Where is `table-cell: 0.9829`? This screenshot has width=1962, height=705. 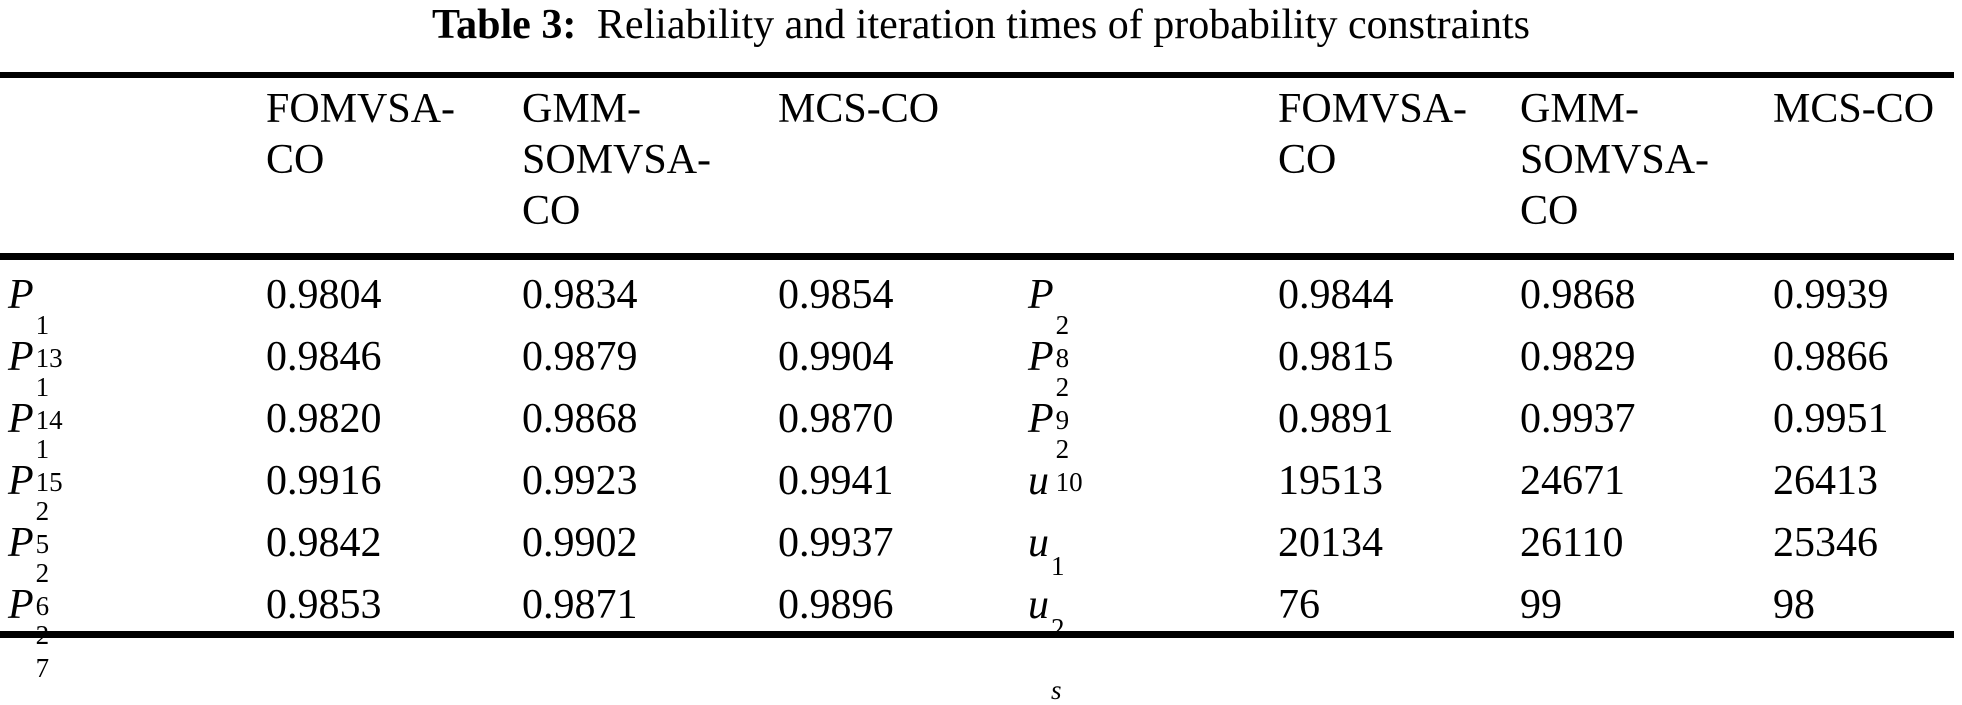
table-cell: 0.9829 is located at coordinates (1578, 357).